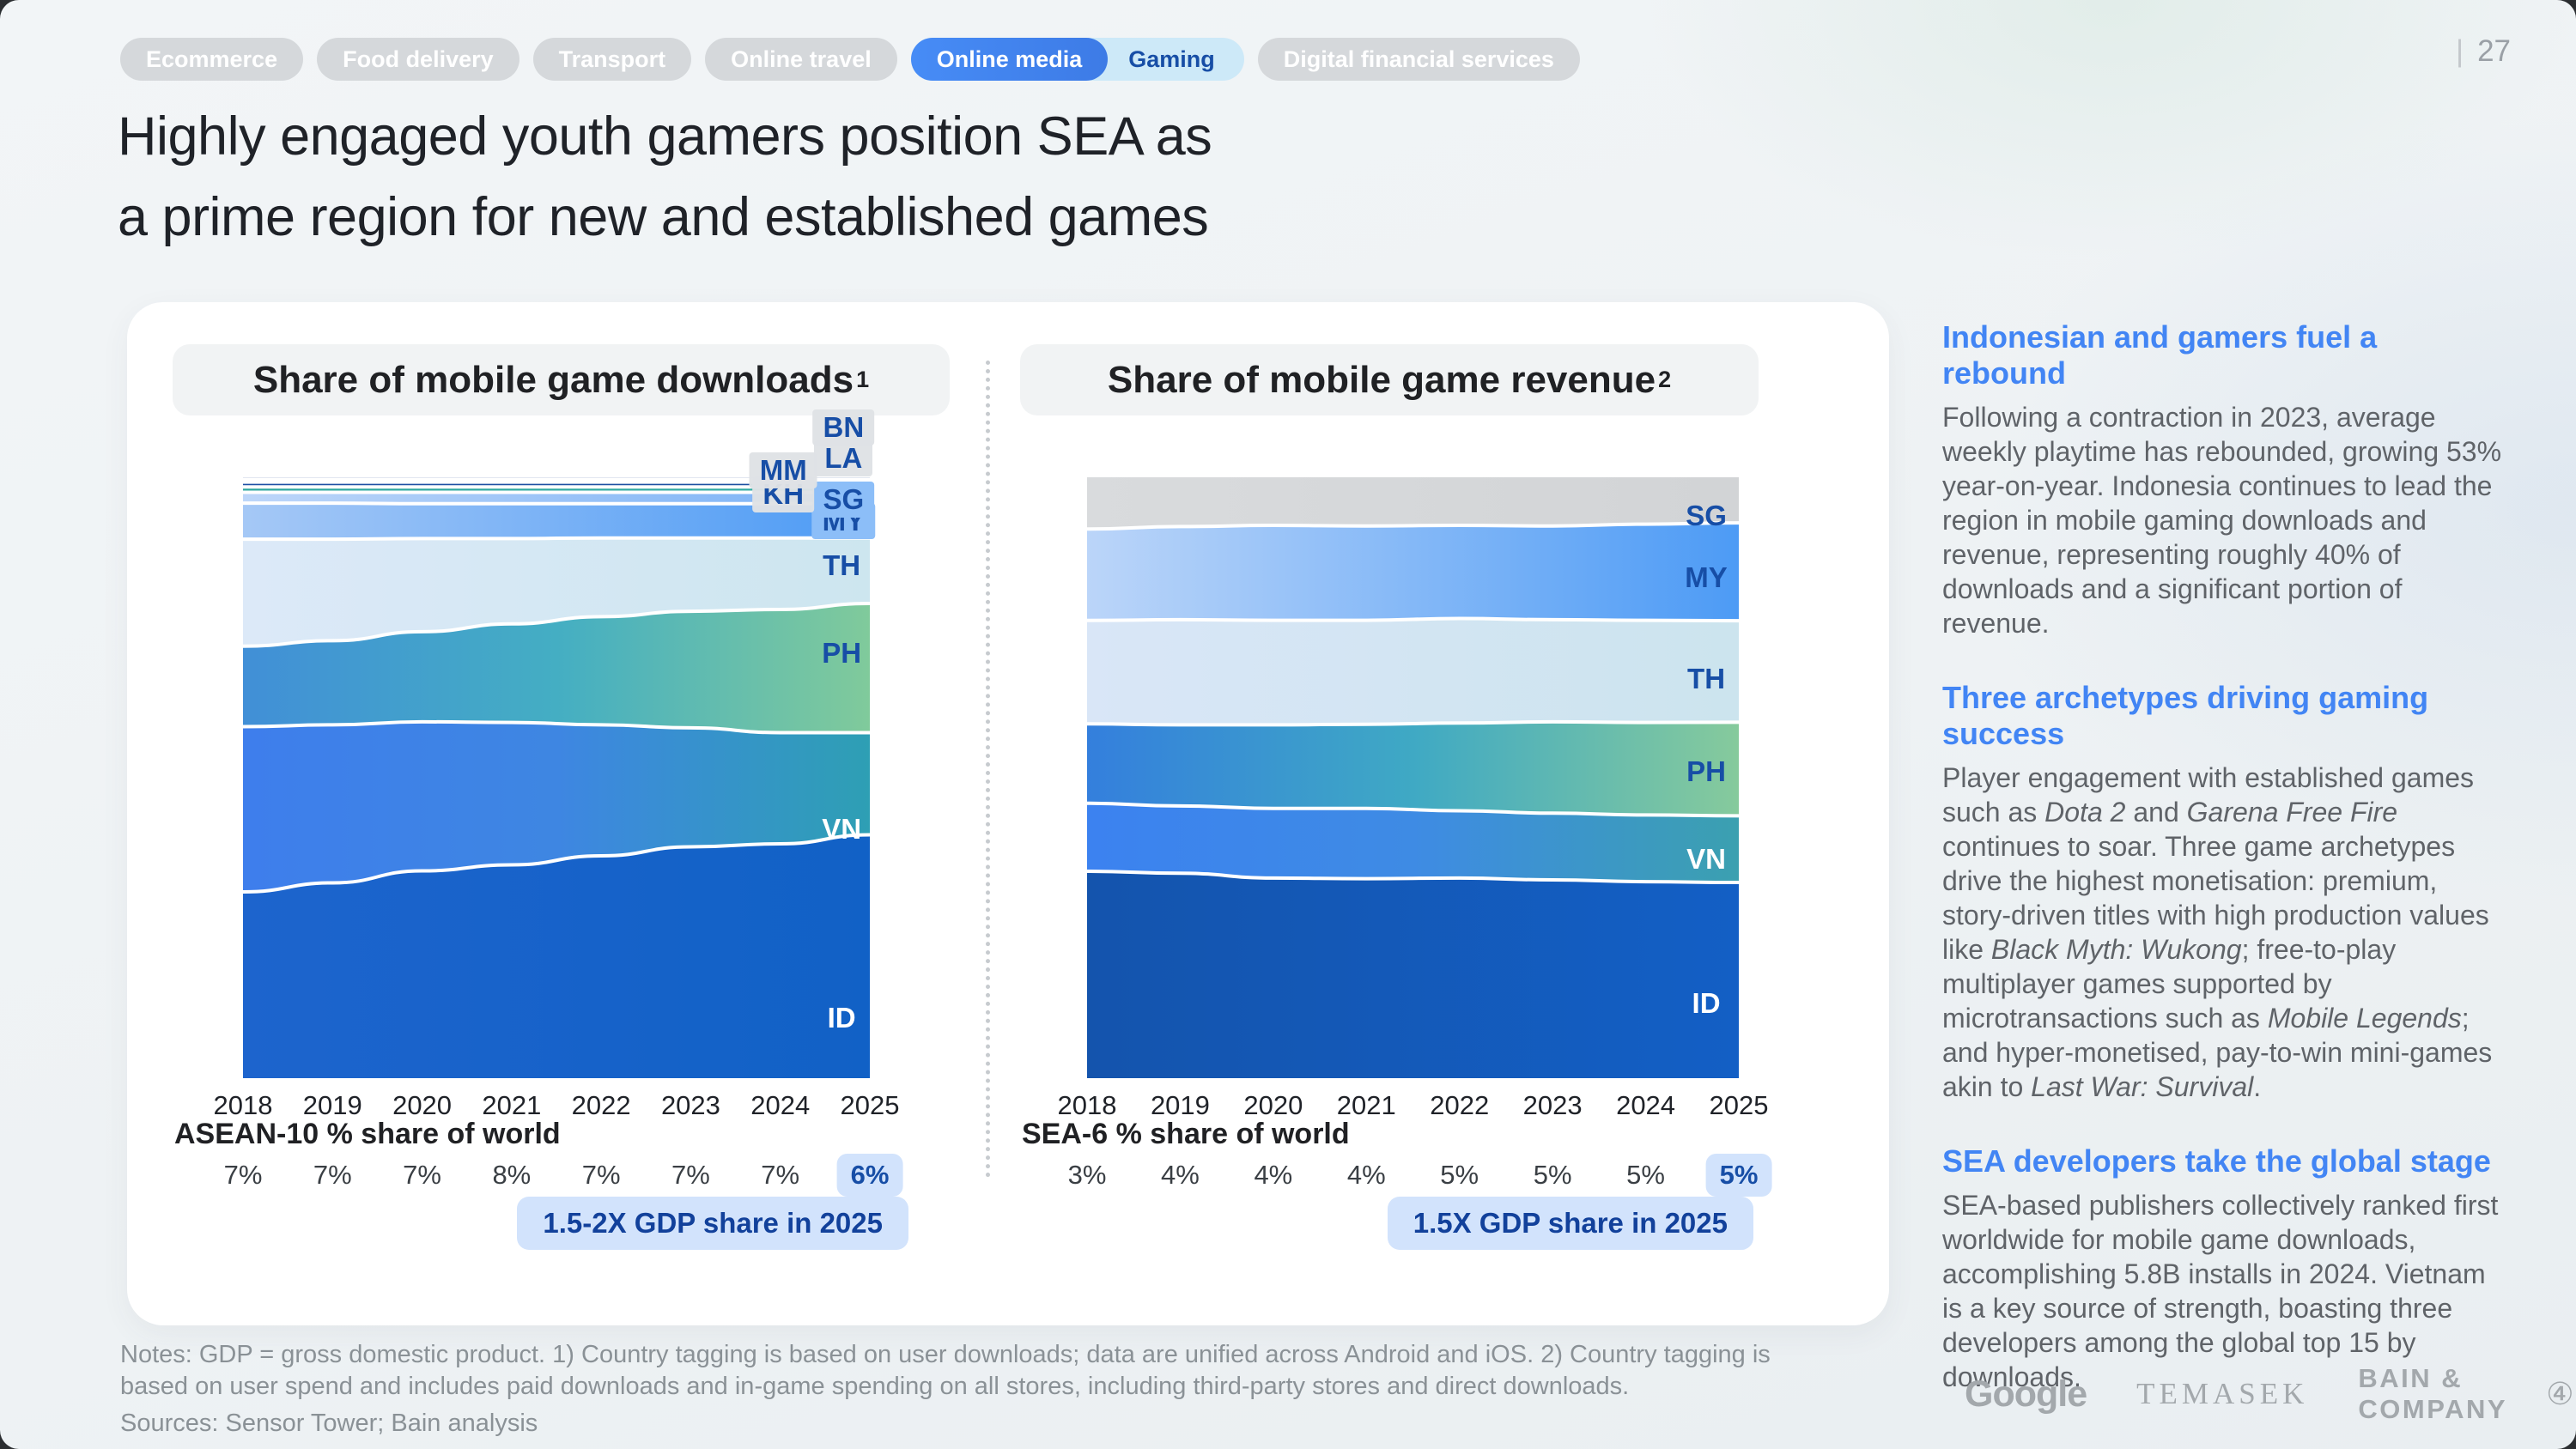 The width and height of the screenshot is (2576, 1449). Describe the element at coordinates (563, 1175) in the screenshot. I see `downloads-share-values: 7% 7% 7% 8% 7% 7% 7% 6%` at that location.